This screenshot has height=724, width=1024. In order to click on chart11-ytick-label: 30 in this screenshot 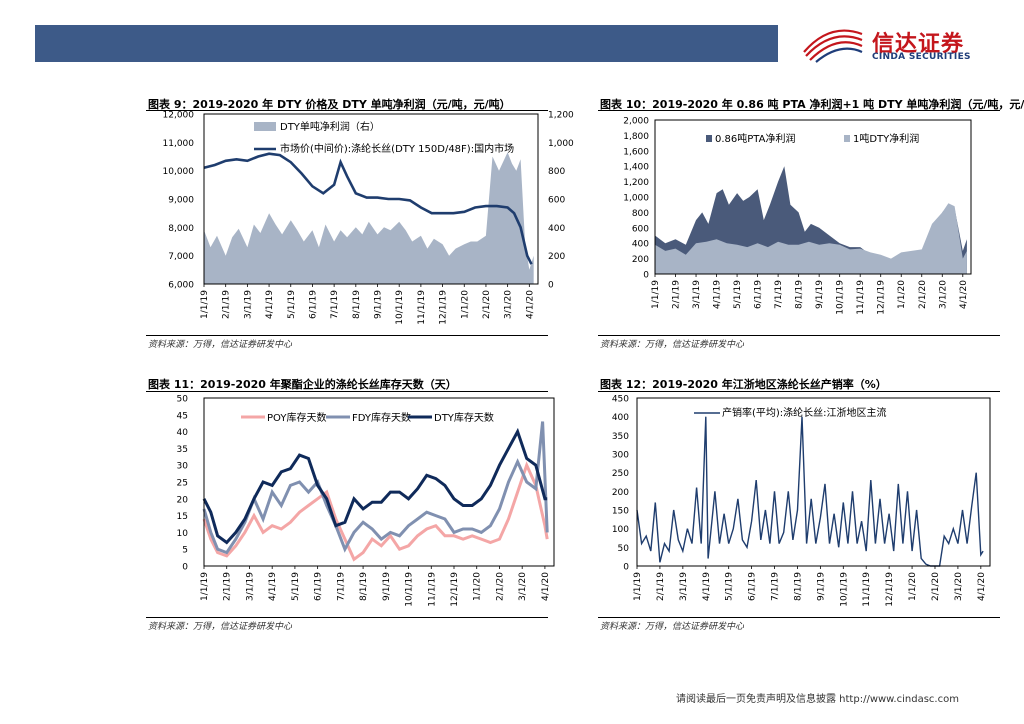, I will do `click(183, 467)`.